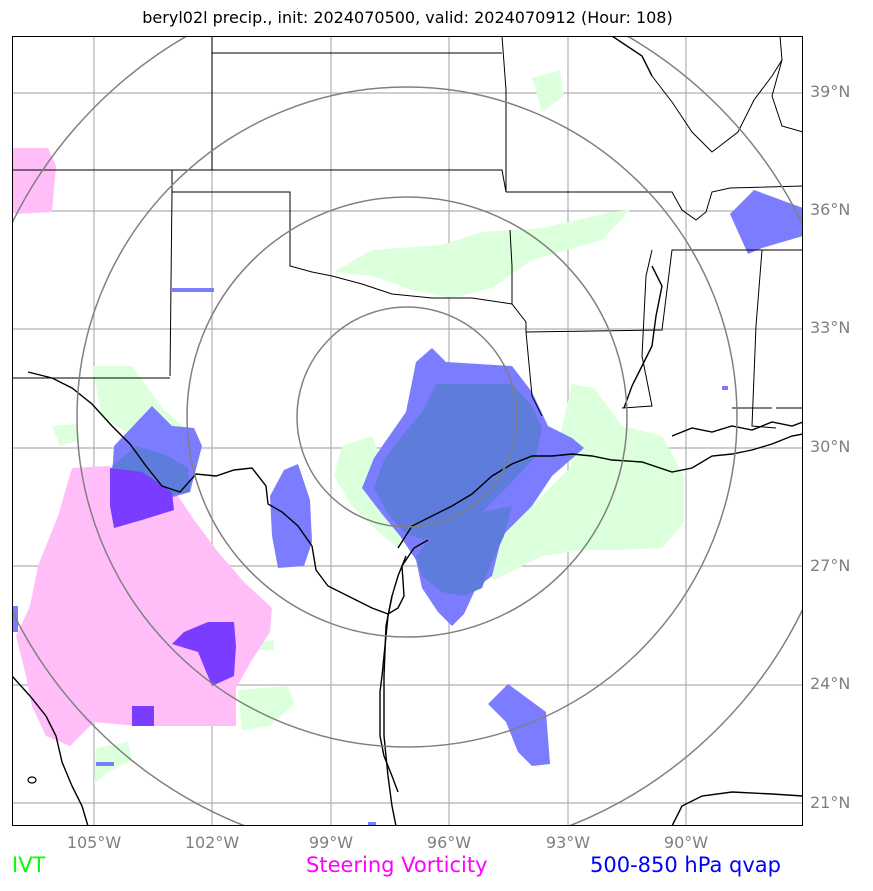 The width and height of the screenshot is (873, 891). I want to click on qvap-area-northeast, so click(766, 222).